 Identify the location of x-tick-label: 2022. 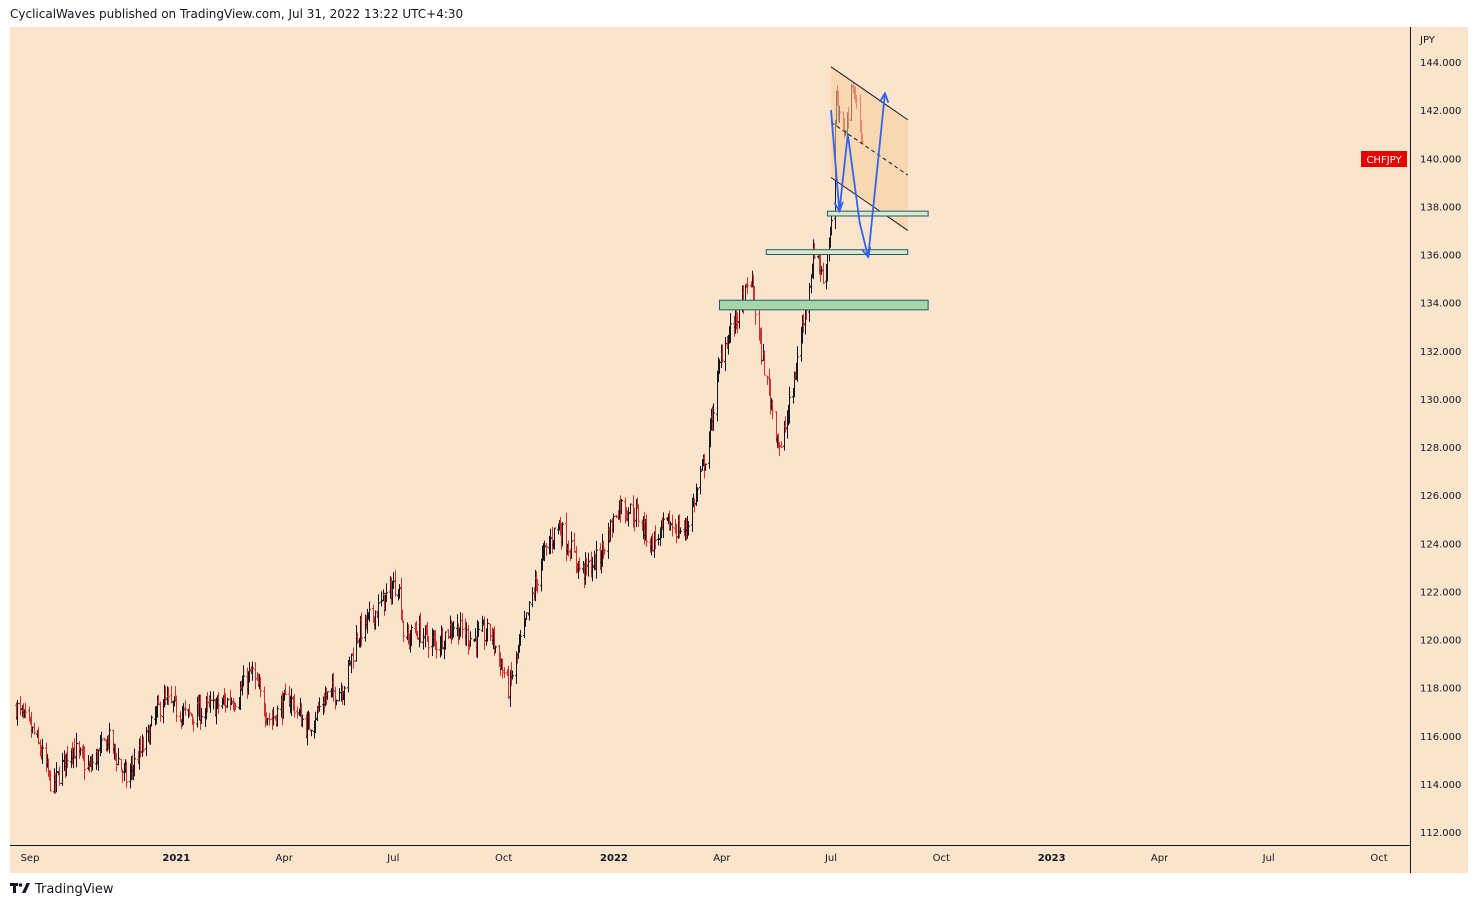
(614, 858).